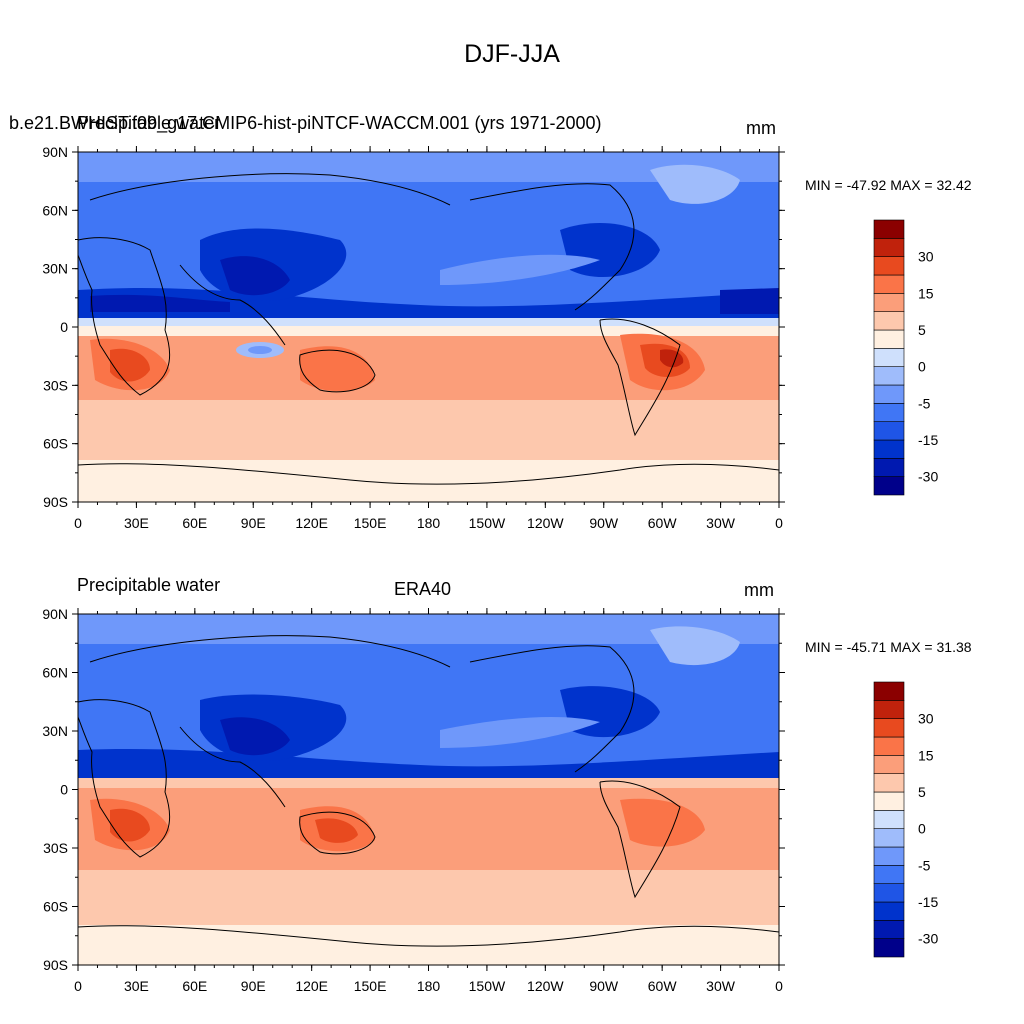  Describe the element at coordinates (545, 986) in the screenshot. I see `lon-label: 120W` at that location.